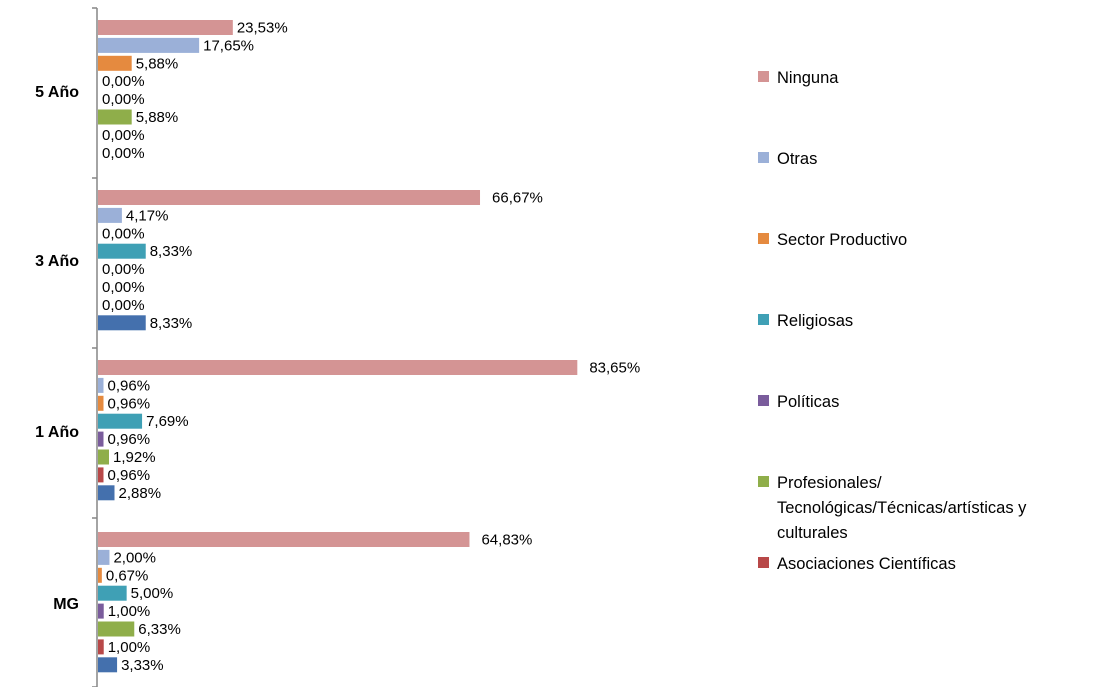 Image resolution: width=1093 pixels, height=687 pixels. What do you see at coordinates (506, 539) in the screenshot?
I see `data-label: 64,83%` at bounding box center [506, 539].